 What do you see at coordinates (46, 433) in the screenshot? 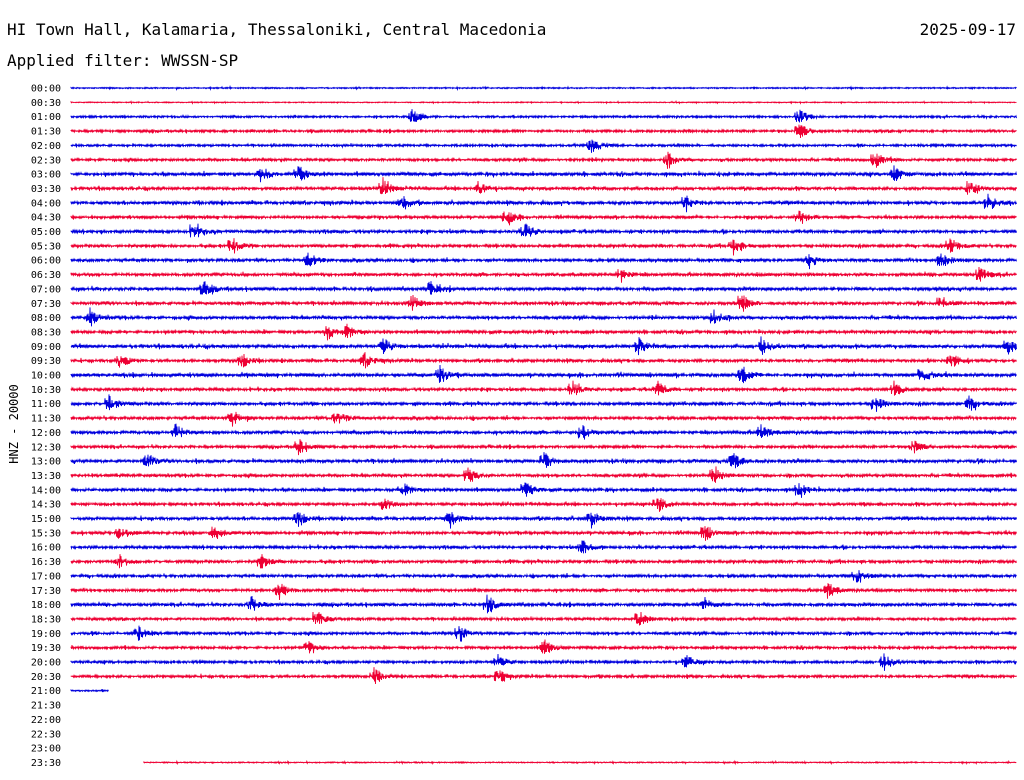
I see `time-label: 12:00` at bounding box center [46, 433].